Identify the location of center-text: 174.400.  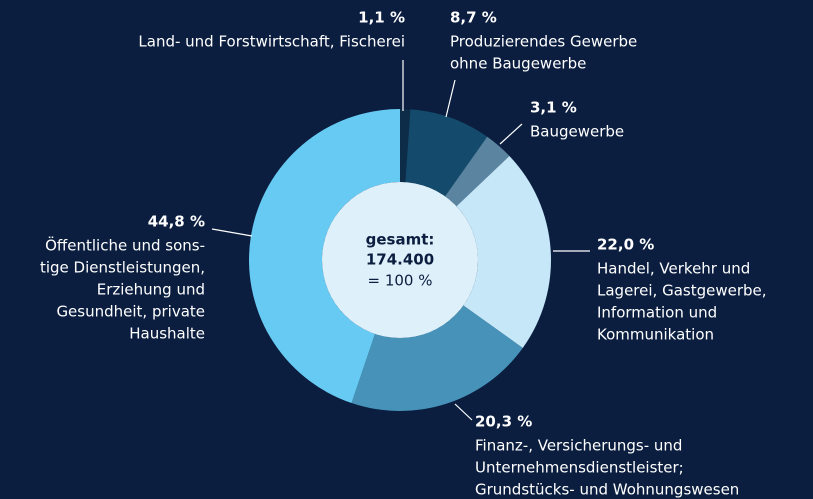
(400, 260).